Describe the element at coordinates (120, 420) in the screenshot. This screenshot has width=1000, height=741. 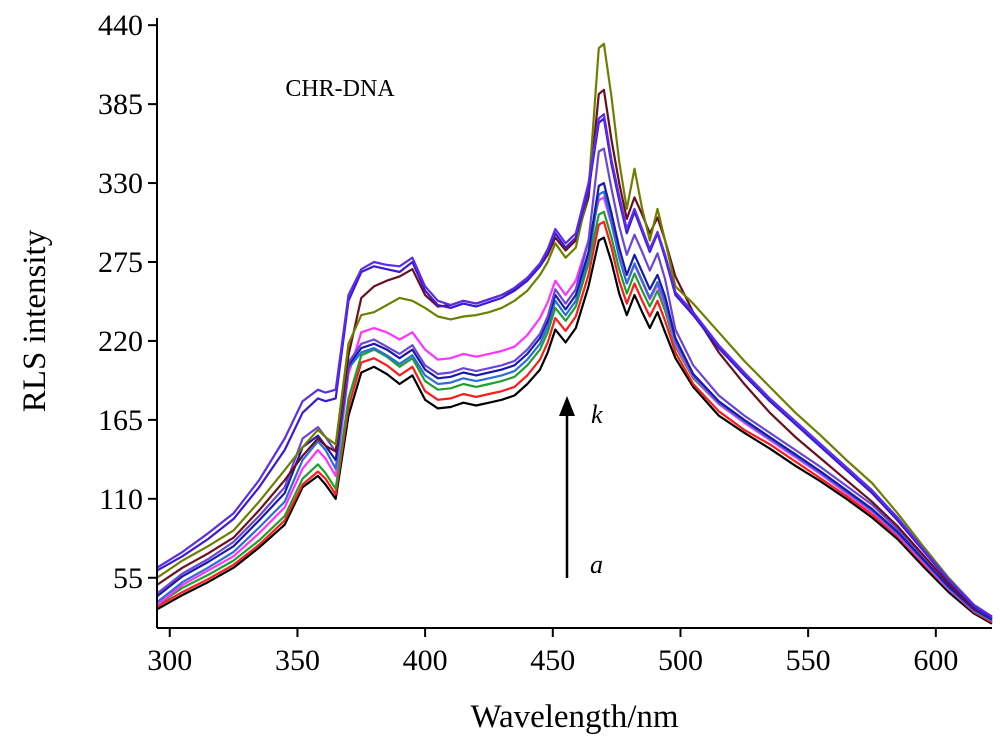
I see `y-tick-label: 165` at that location.